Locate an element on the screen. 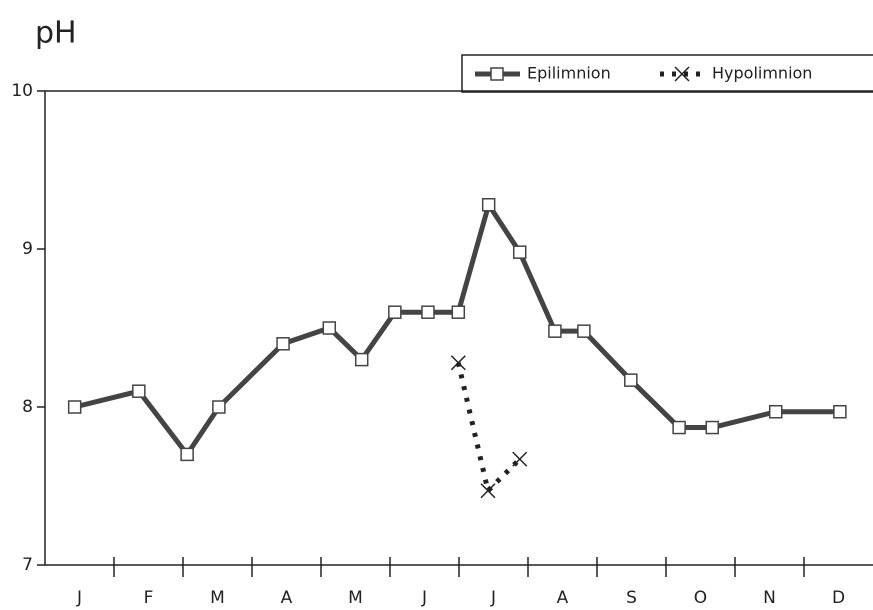 The image size is (873, 610). legend-box is located at coordinates (667, 73).